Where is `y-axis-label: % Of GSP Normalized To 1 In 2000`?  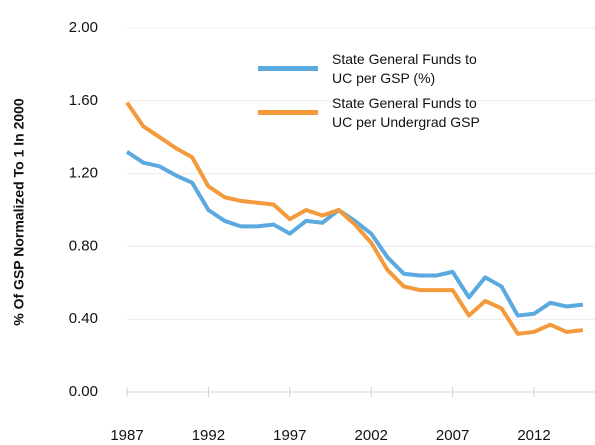 y-axis-label: % Of GSP Normalized To 1 In 2000 is located at coordinates (19, 212).